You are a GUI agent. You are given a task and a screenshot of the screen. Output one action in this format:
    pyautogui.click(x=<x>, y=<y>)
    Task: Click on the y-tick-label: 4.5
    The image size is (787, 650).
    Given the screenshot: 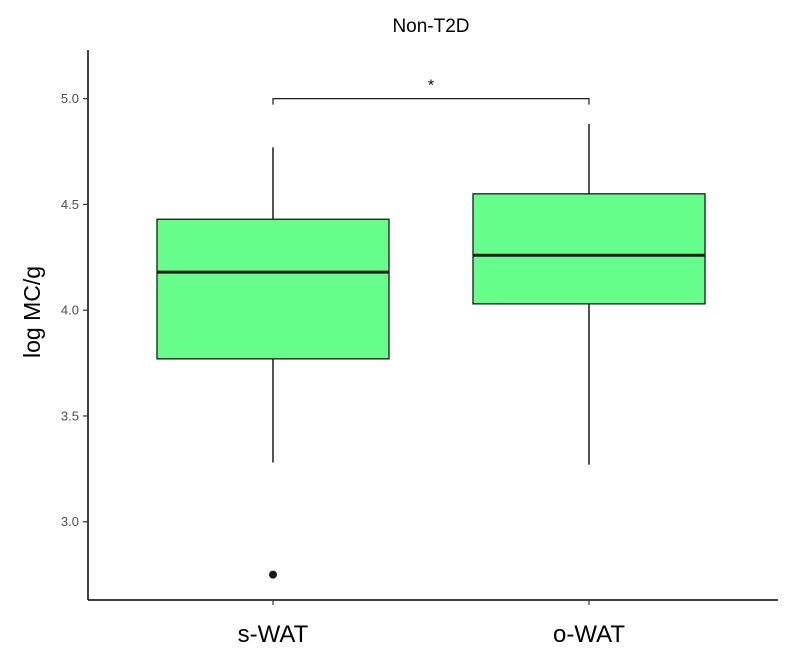 What is the action you would take?
    pyautogui.click(x=70, y=204)
    